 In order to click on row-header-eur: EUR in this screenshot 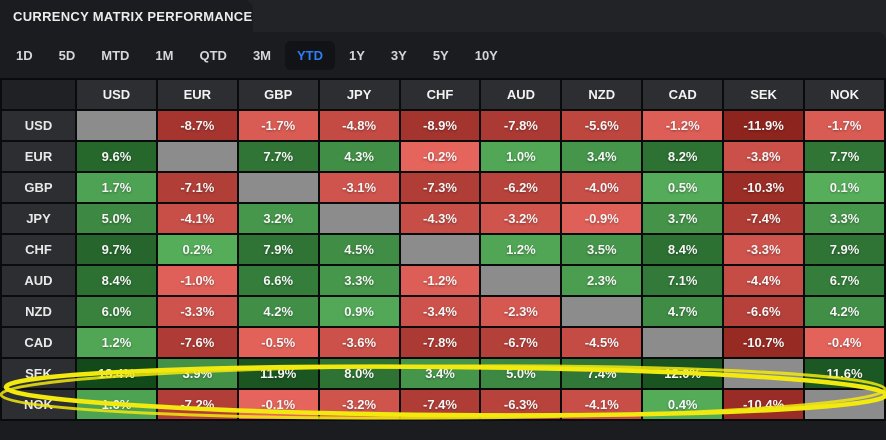, I will do `click(38, 156)`.